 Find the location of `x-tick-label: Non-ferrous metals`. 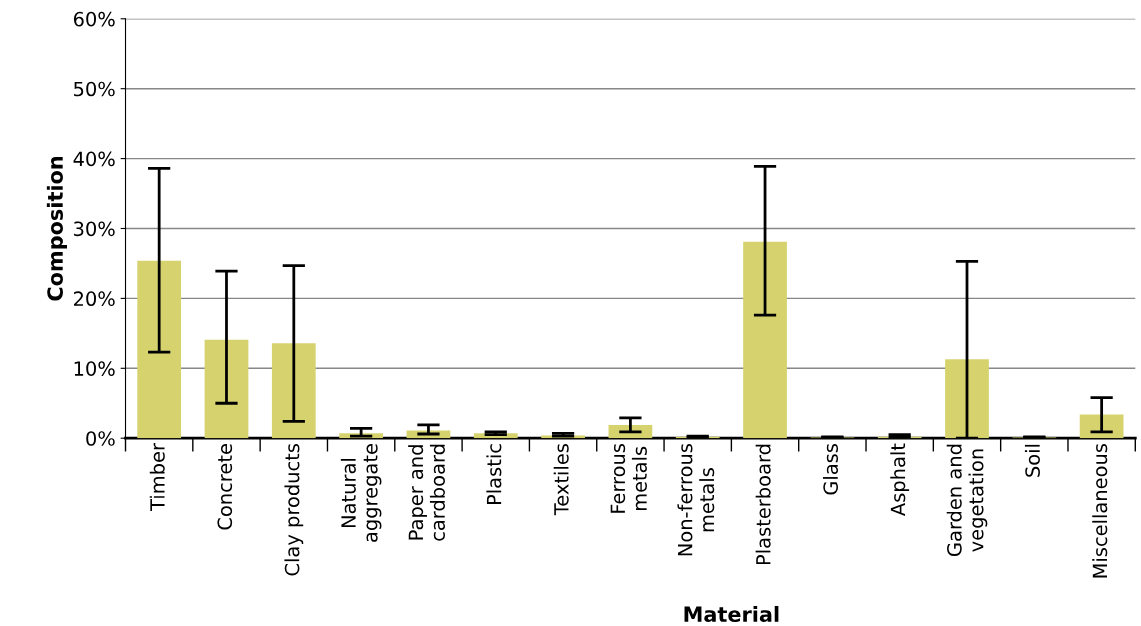

x-tick-label: Non-ferrous metals is located at coordinates (696, 500).